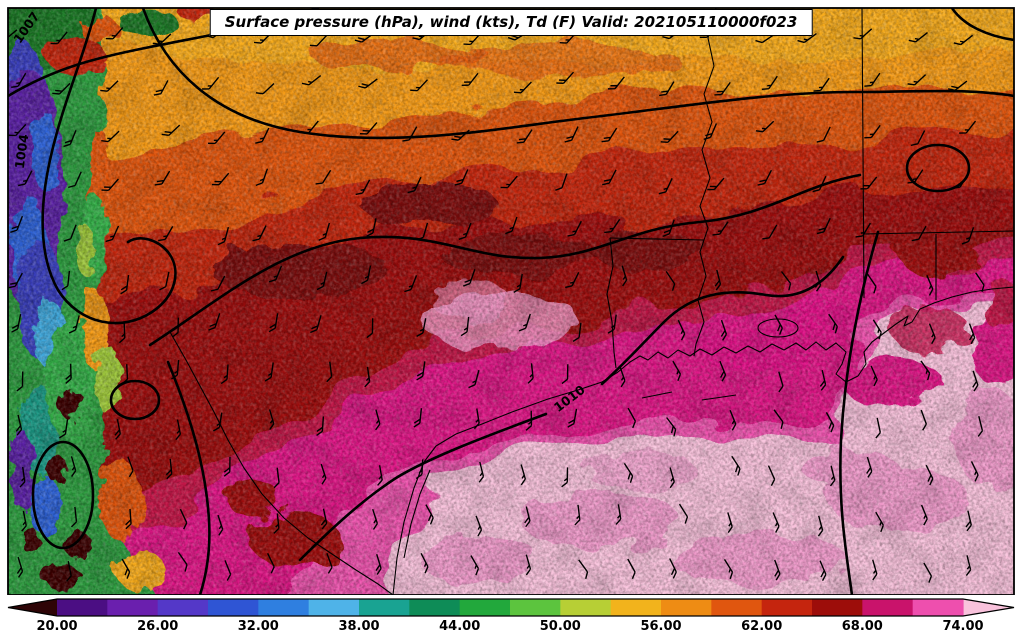 The height and width of the screenshot is (633, 1022). I want to click on texas-louisiana-border, so click(611, 303).